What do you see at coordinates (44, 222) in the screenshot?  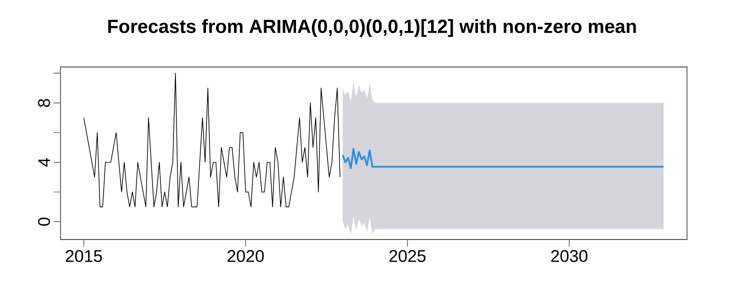 I see `y-tick-label: 0` at bounding box center [44, 222].